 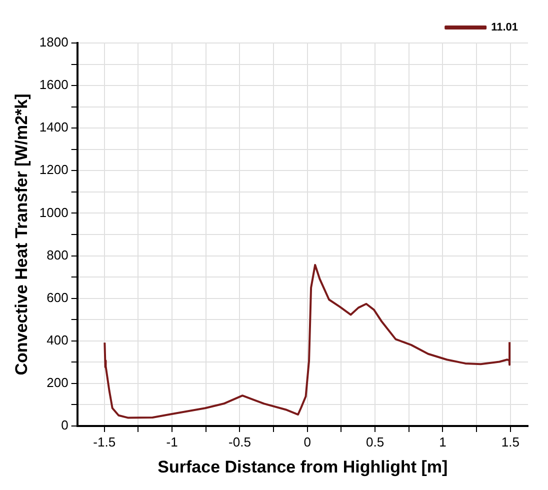 I want to click on y-tick-label: 1600, so click(x=53, y=84).